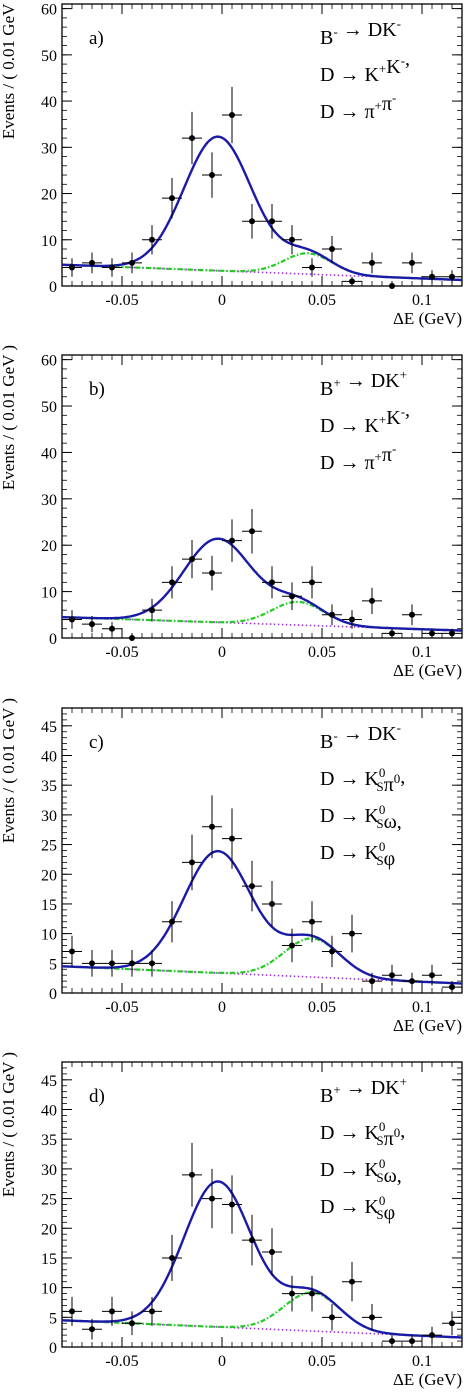  I want to click on annotation-segment: K, so click(393, 418).